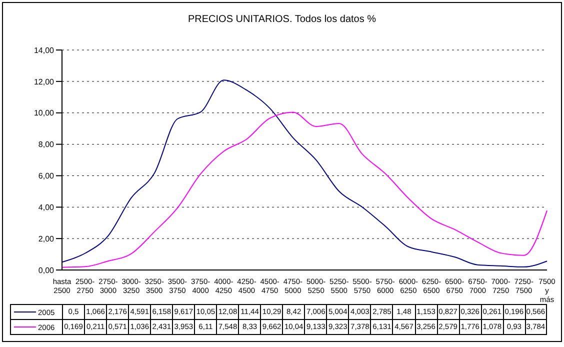  I want to click on y-tick-label: 8,00, so click(46, 145).